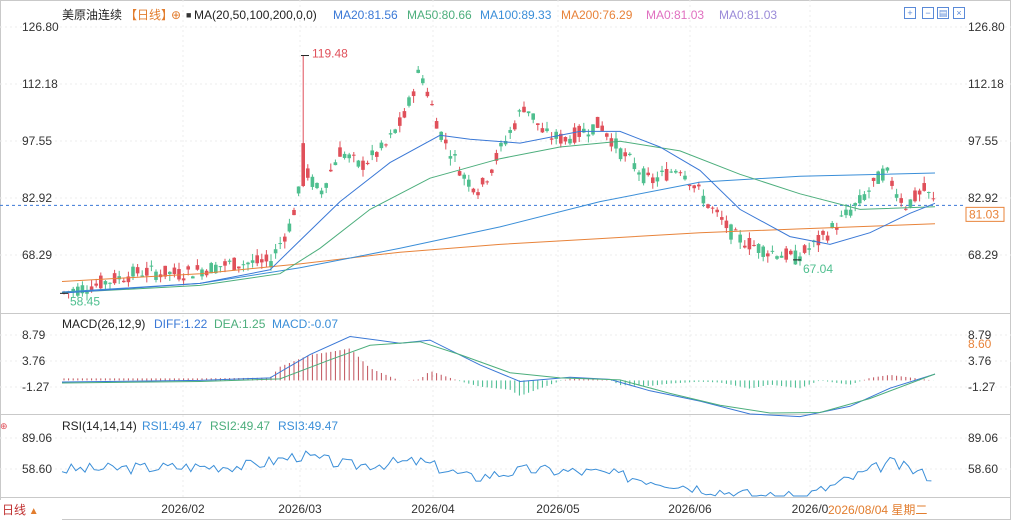 This screenshot has width=1011, height=522. I want to click on zoom-out-icon: −, so click(928, 13).